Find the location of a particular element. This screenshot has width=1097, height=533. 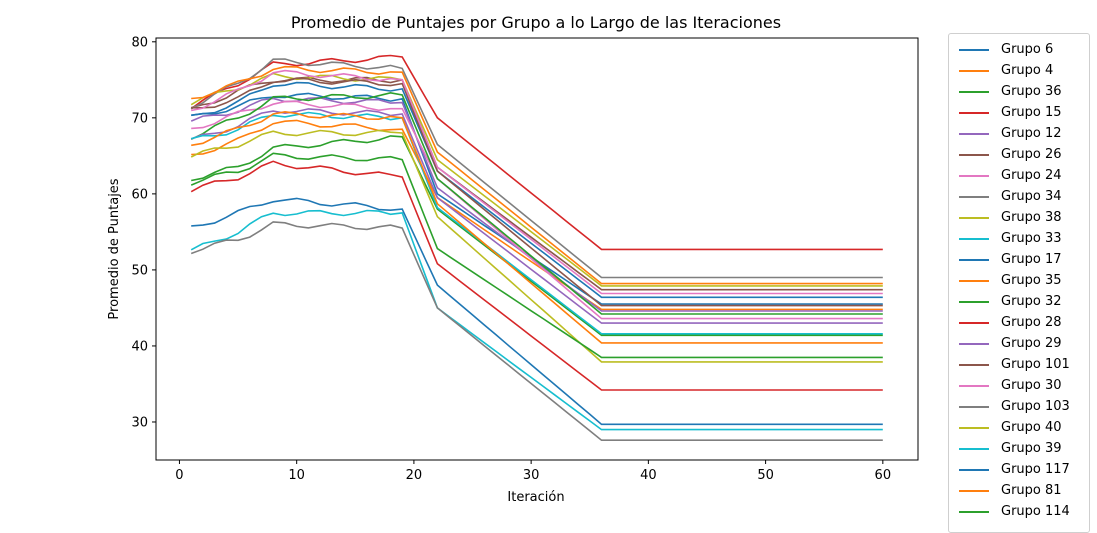

legend-label: Grupo 4 is located at coordinates (1027, 70).